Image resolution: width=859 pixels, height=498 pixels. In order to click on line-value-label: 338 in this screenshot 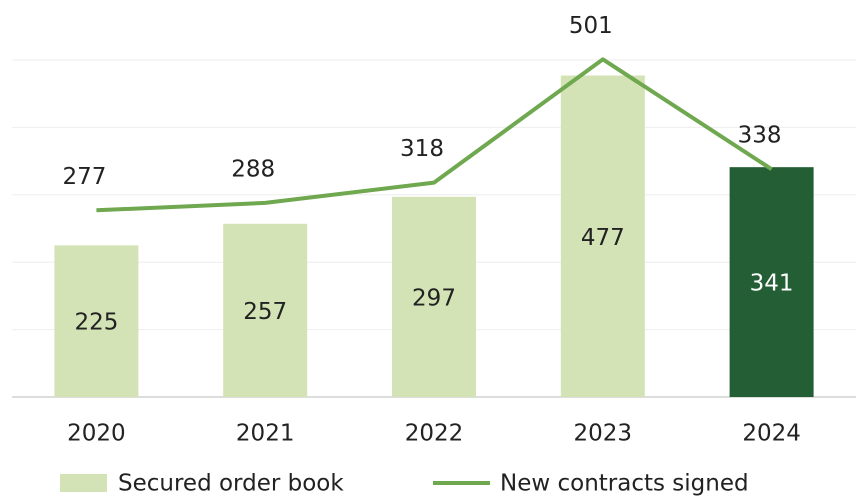, I will do `click(760, 136)`.